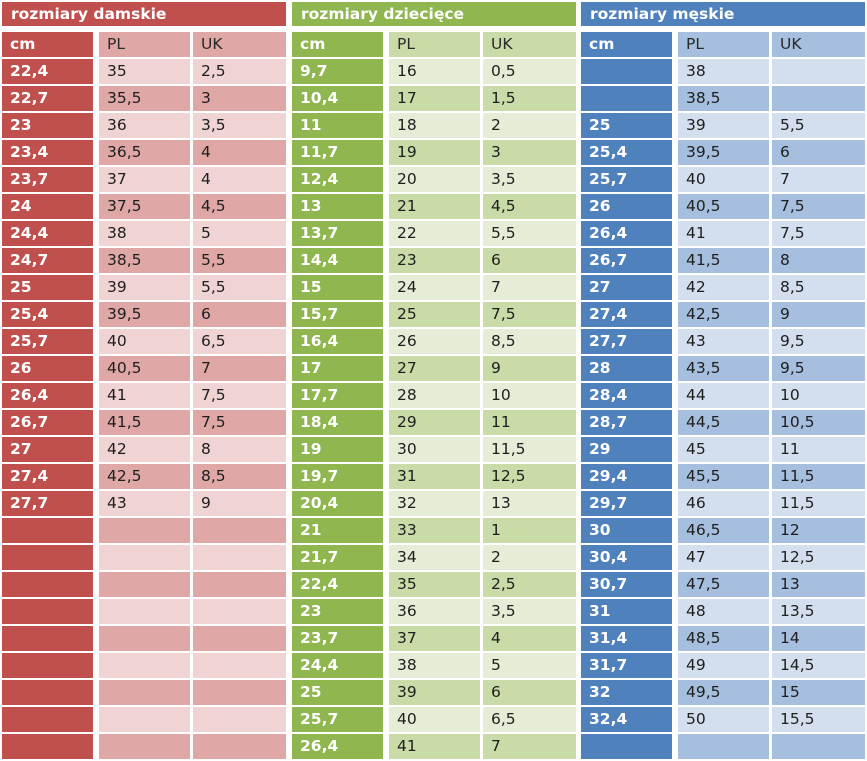 This screenshot has height=761, width=867. I want to click on cell-uk: 10,5, so click(818, 422).